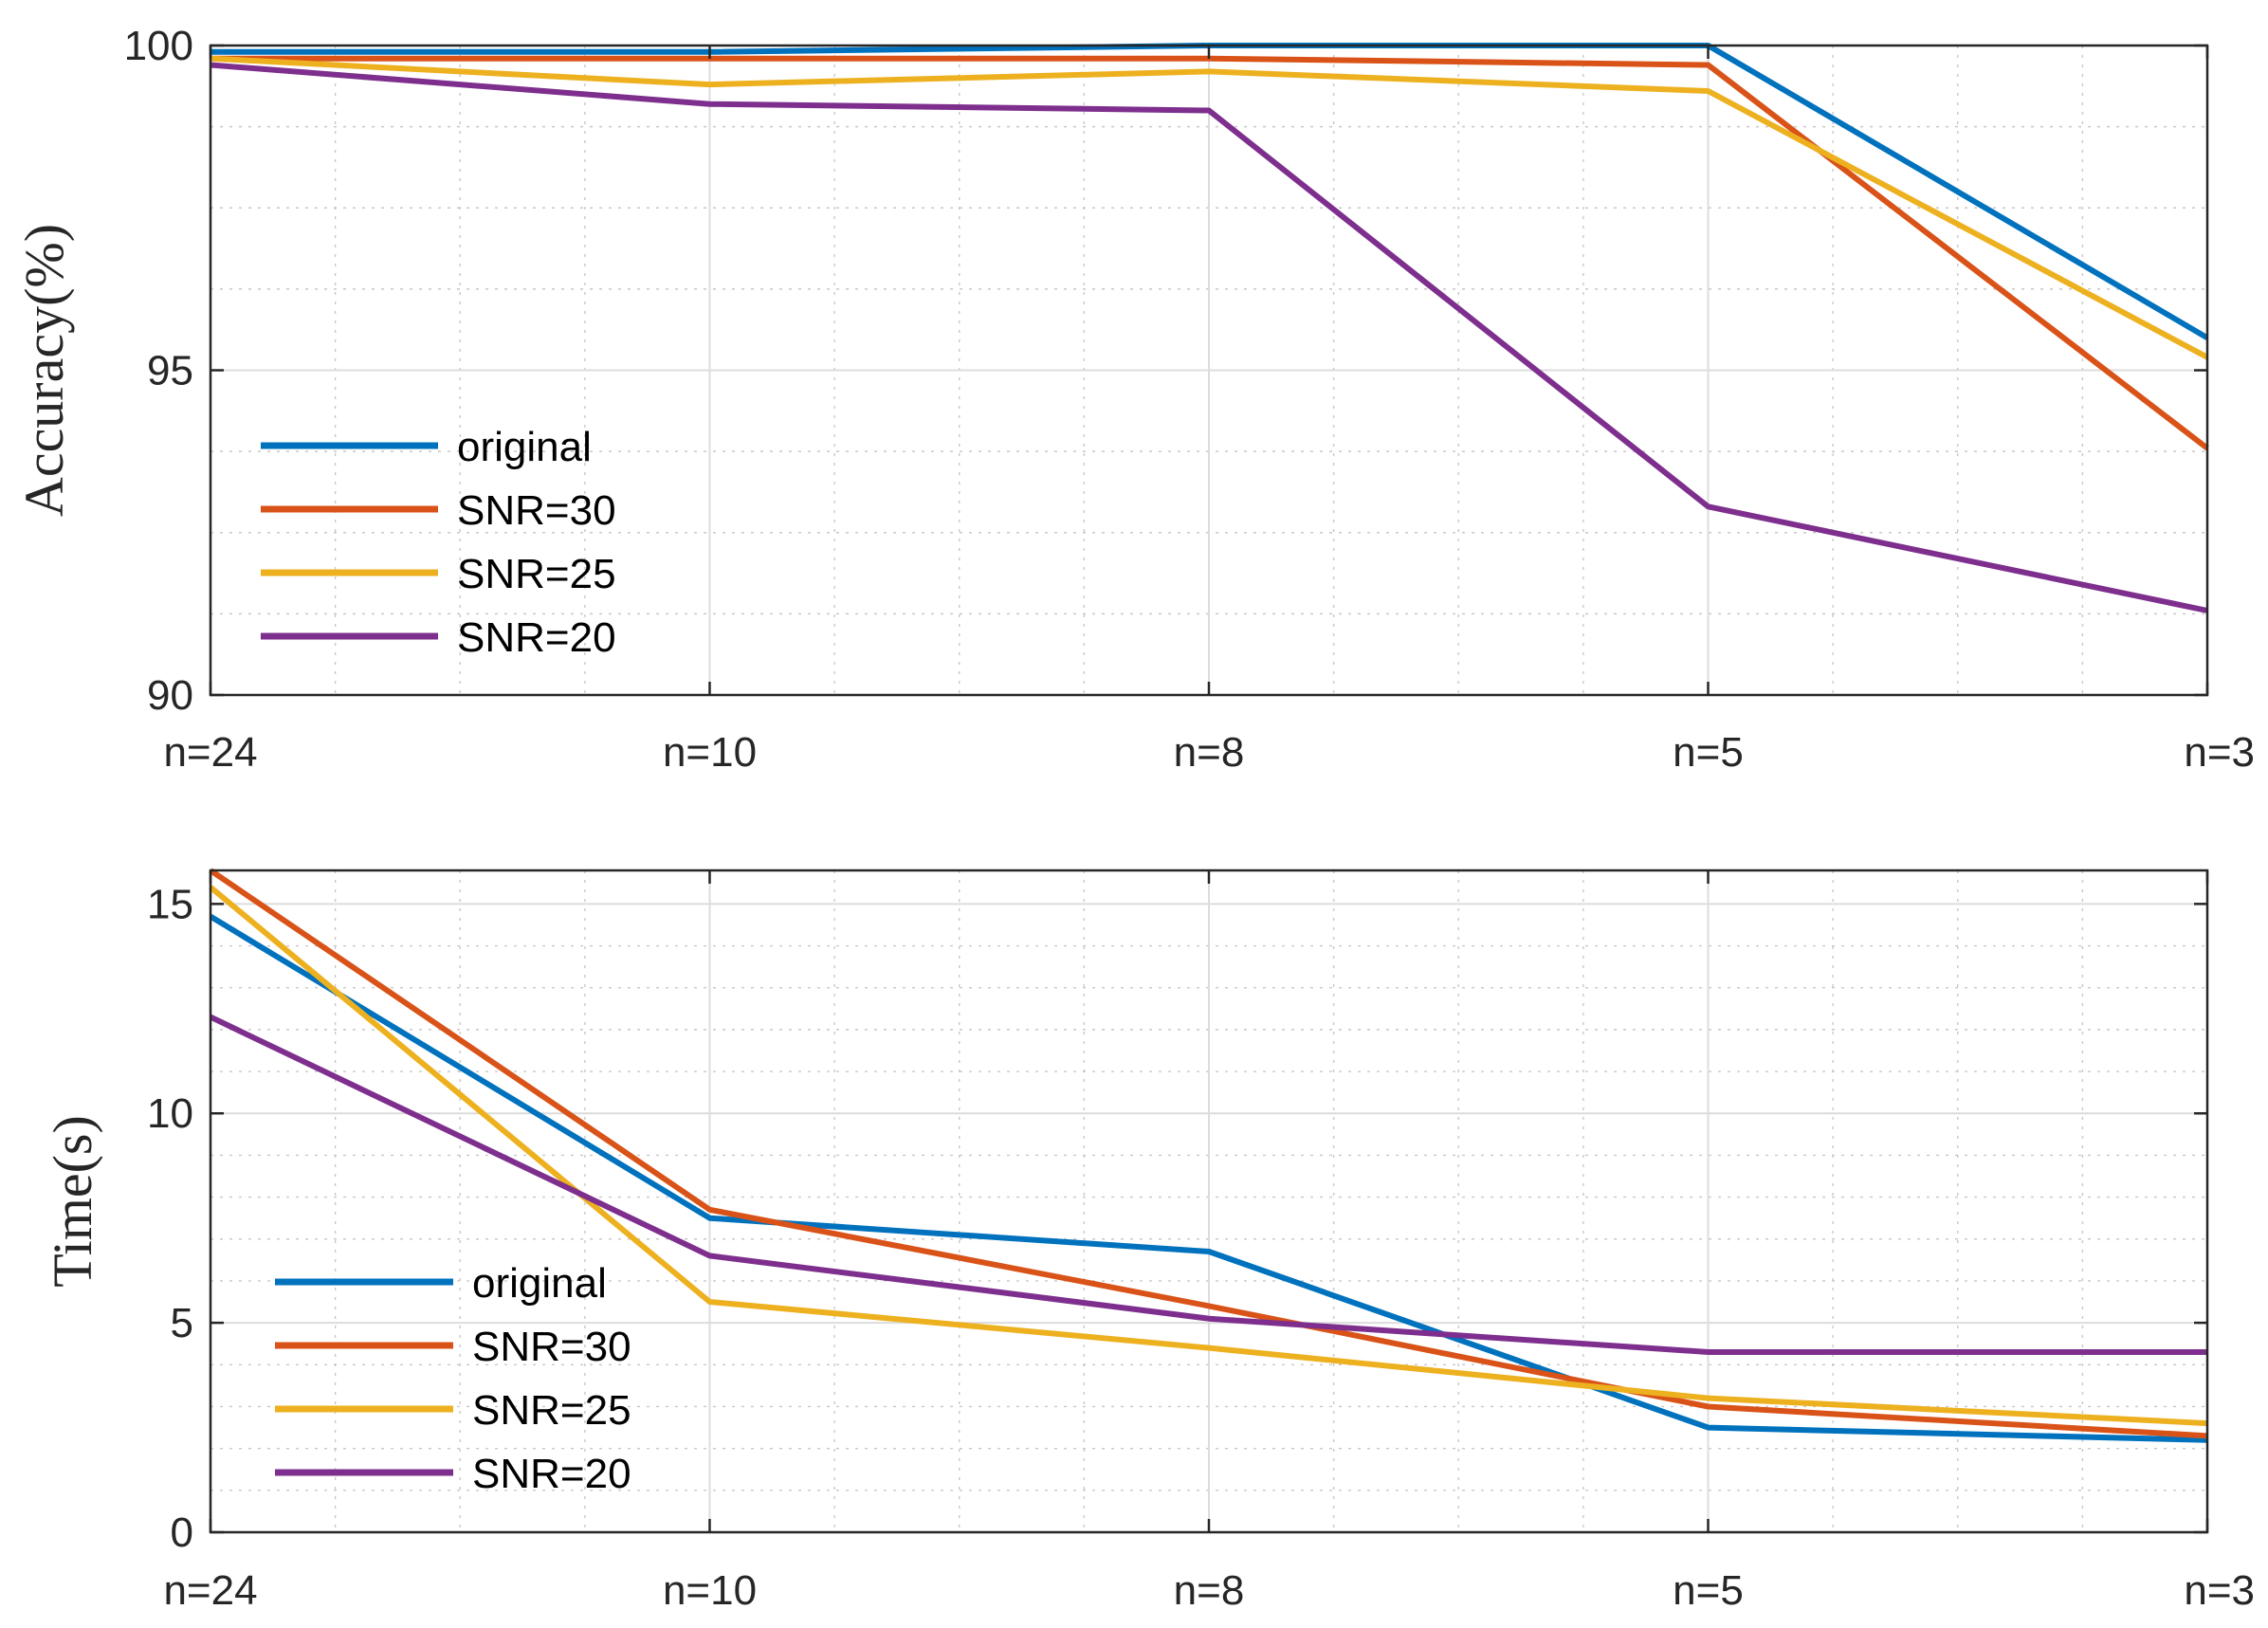 This screenshot has height=1628, width=2268. Describe the element at coordinates (539, 1284) in the screenshot. I see `time-legend-label-0: original` at that location.